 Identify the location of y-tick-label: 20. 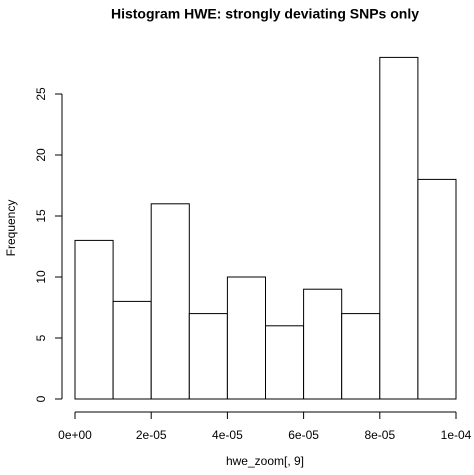
(41, 155).